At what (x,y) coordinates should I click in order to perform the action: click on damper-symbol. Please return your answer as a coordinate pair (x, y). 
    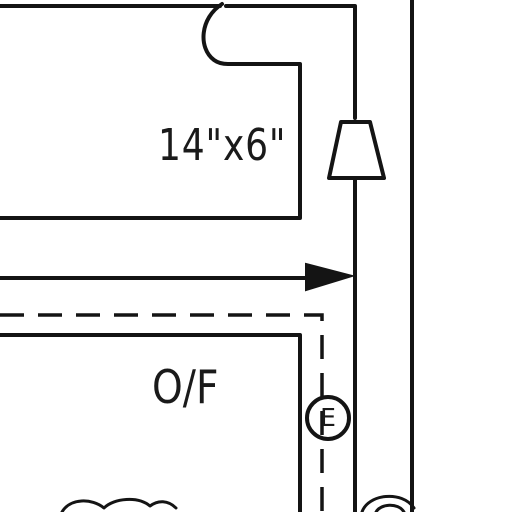
    Looking at the image, I should click on (356, 150).